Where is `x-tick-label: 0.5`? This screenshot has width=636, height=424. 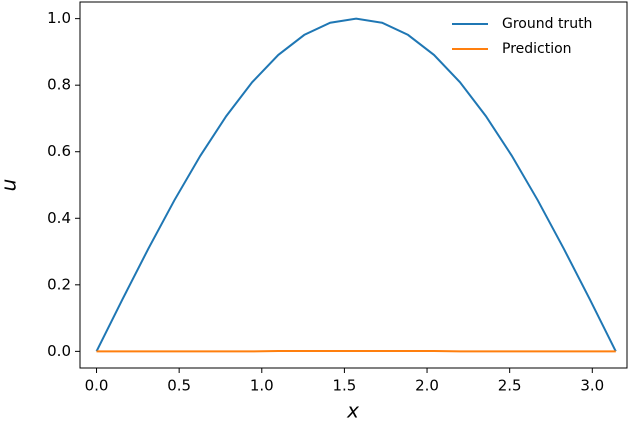
x-tick-label: 0.5 is located at coordinates (179, 386).